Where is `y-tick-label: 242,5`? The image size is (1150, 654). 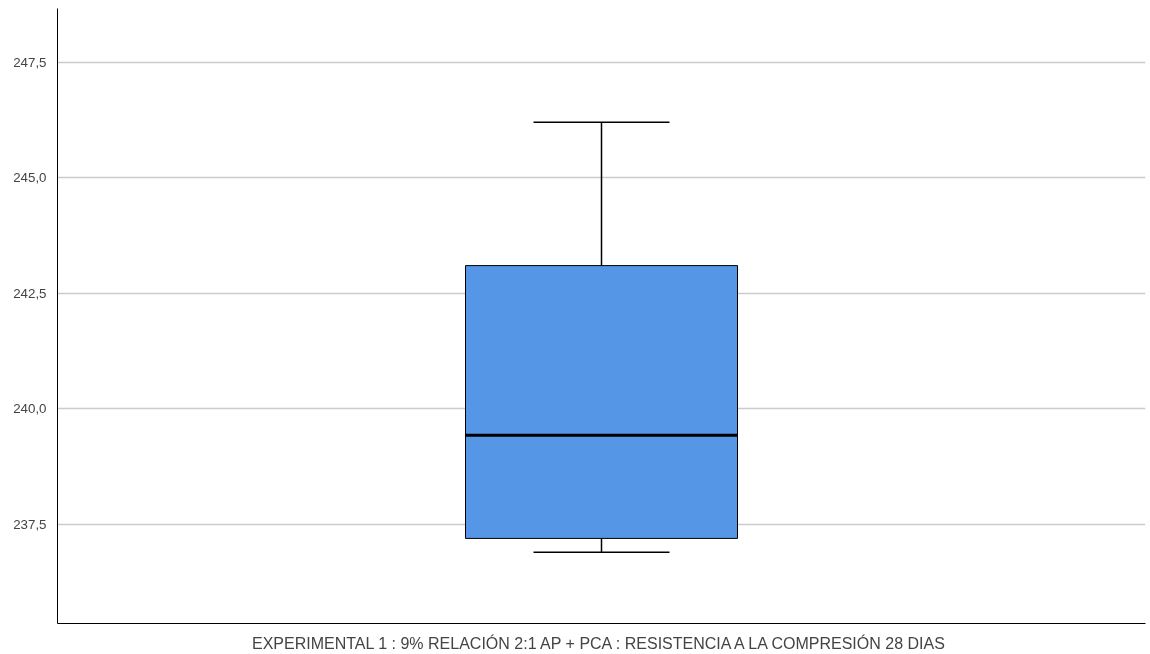 y-tick-label: 242,5 is located at coordinates (30, 293).